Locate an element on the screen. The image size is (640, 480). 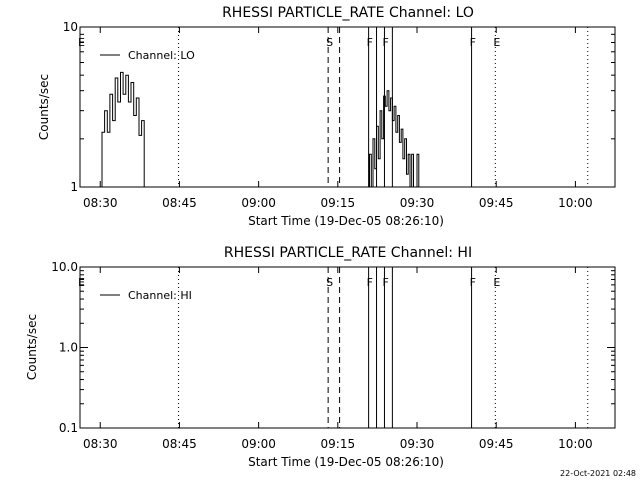
y-tick-label: 1 is located at coordinates (74, 187).